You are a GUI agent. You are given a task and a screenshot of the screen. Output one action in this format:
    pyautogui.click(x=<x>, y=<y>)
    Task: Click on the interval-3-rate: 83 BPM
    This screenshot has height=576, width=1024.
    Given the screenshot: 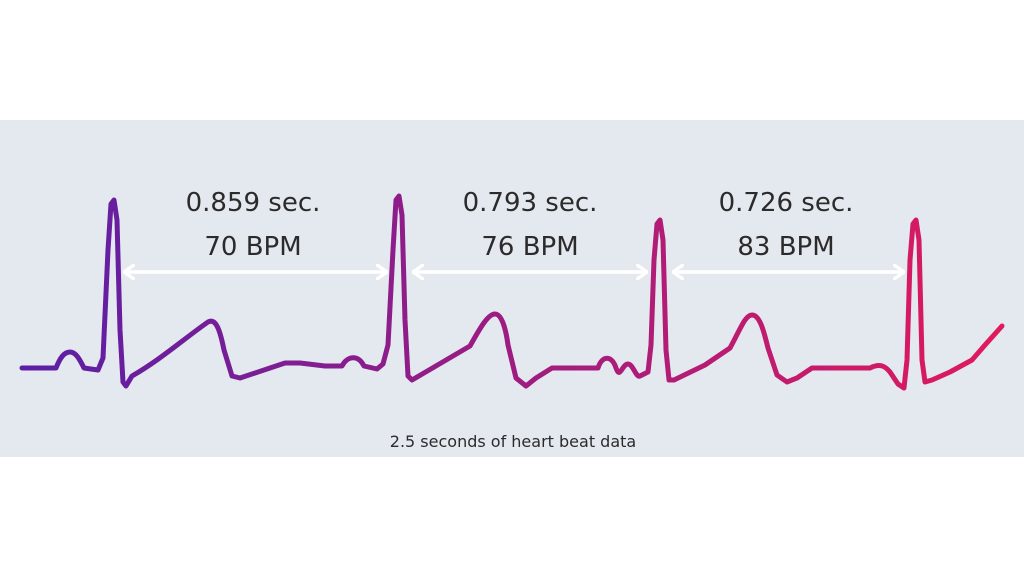 What is the action you would take?
    pyautogui.click(x=785, y=247)
    